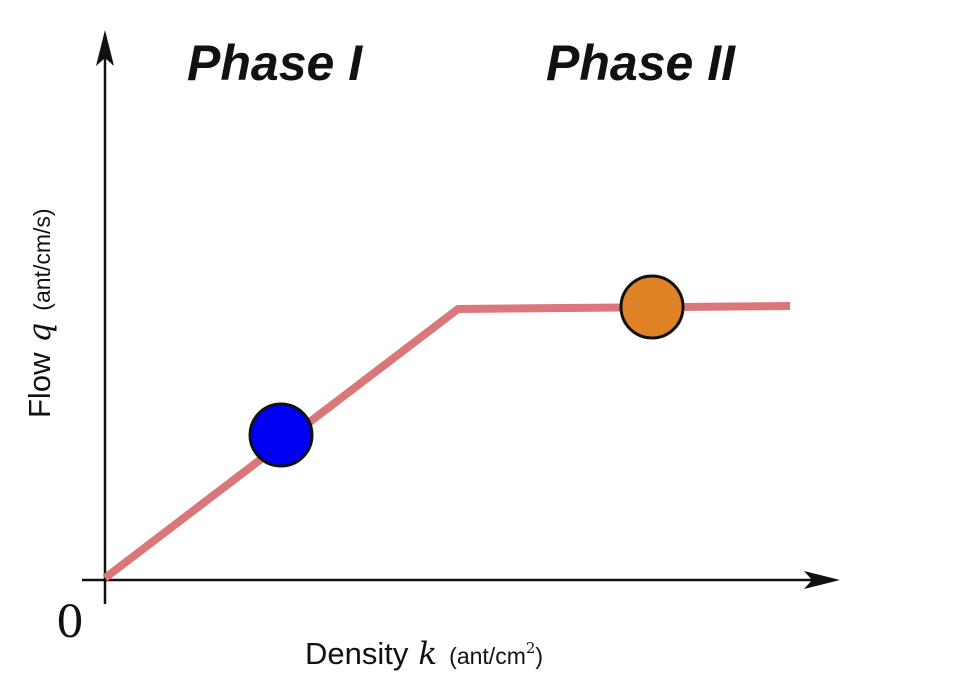 The width and height of the screenshot is (954, 700). What do you see at coordinates (40, 313) in the screenshot?
I see `y-axis-label: Flow q (ant/cm/s)` at bounding box center [40, 313].